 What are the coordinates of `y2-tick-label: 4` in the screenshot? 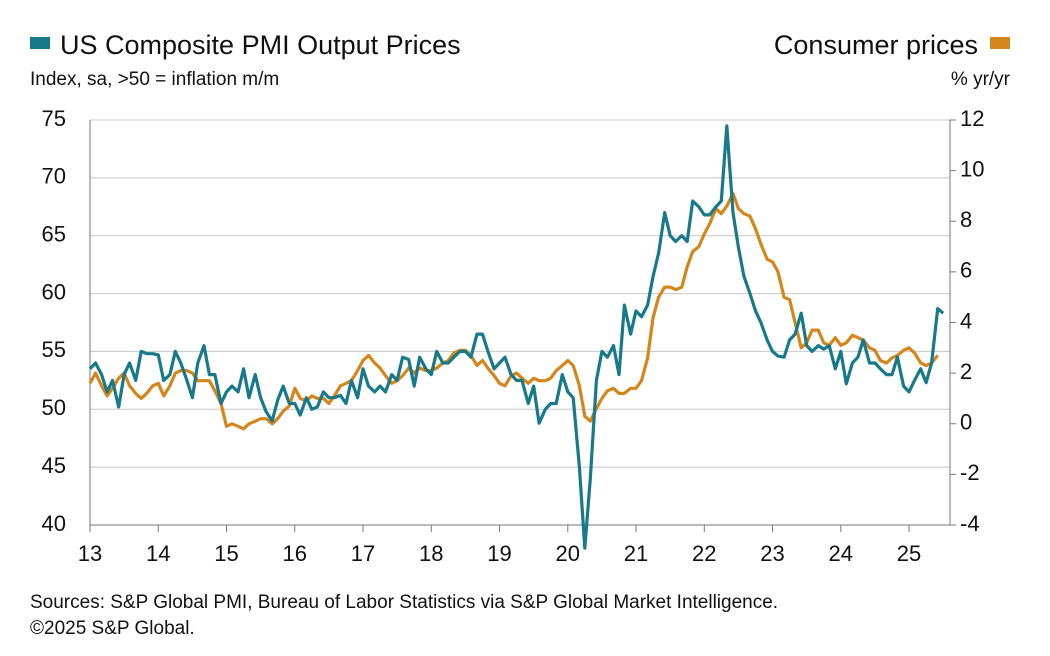 It's located at (966, 320).